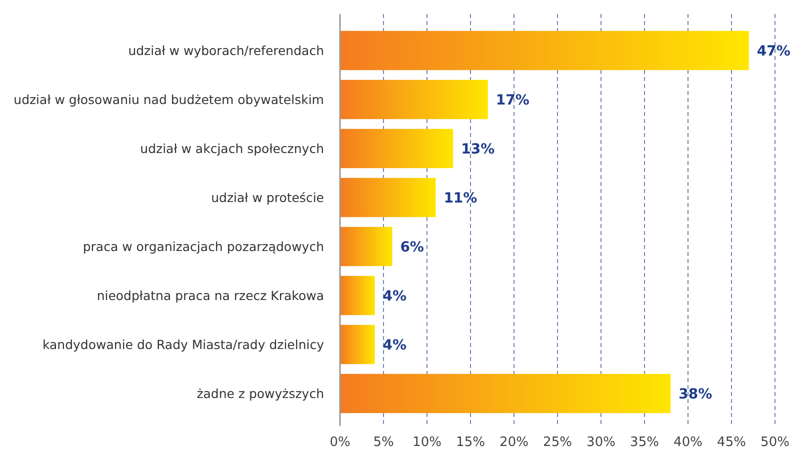 The width and height of the screenshot is (796, 456). Describe the element at coordinates (514, 442) in the screenshot. I see `x-tick-label: 20%` at that location.